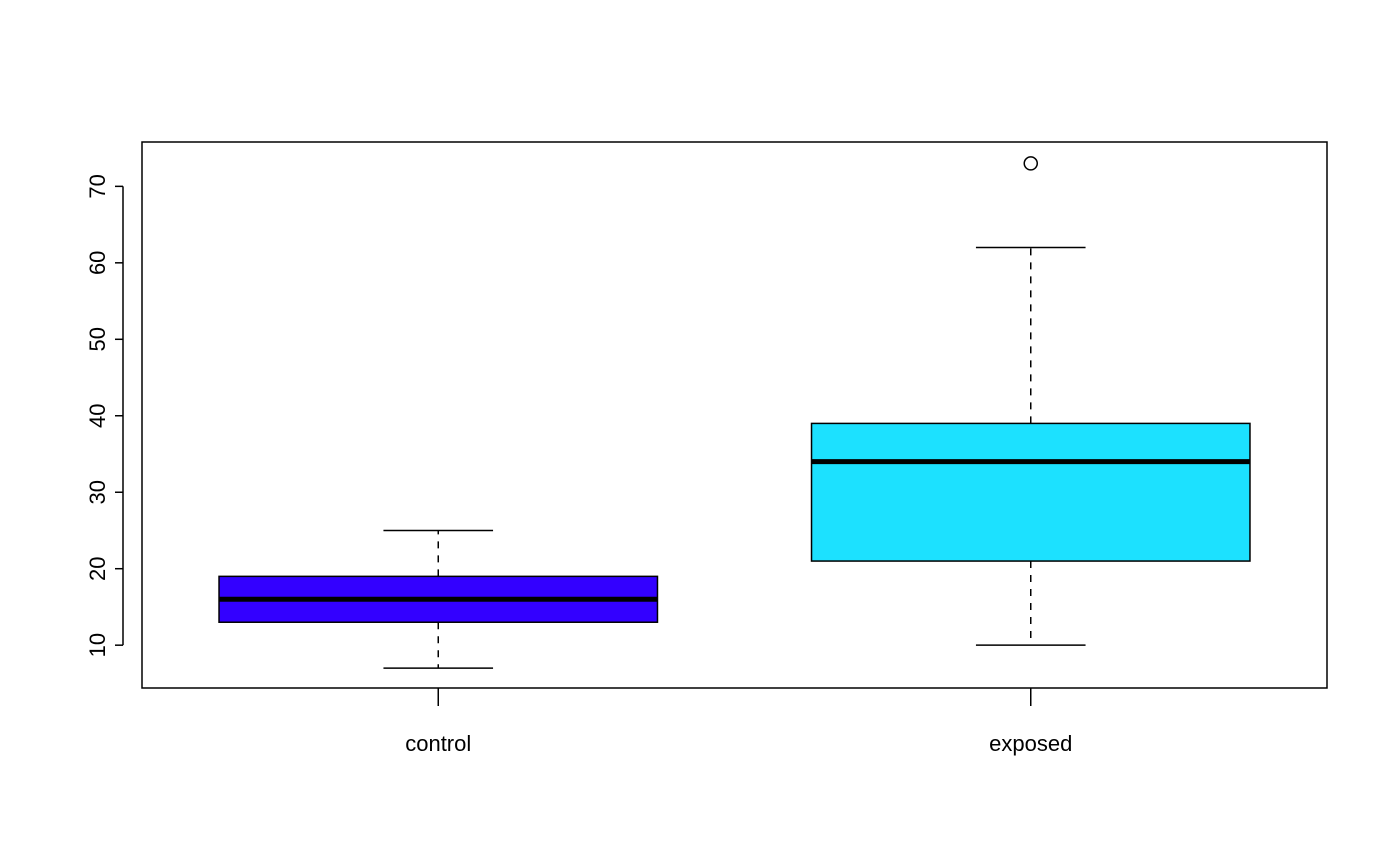 The image size is (1400, 865). Describe the element at coordinates (97, 263) in the screenshot. I see `y-tick-label: 60` at that location.